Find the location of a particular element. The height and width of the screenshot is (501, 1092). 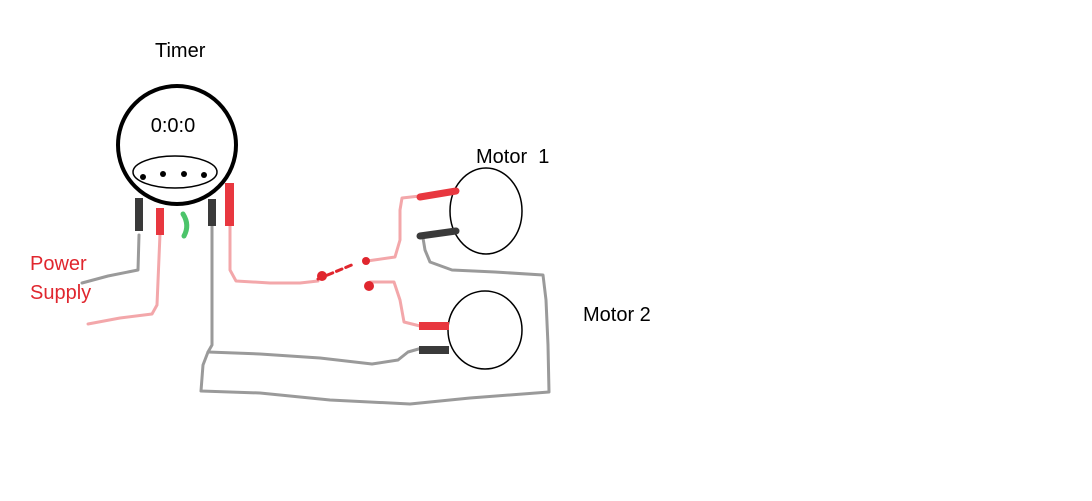

timer-lead-black-right is located at coordinates (212, 212).